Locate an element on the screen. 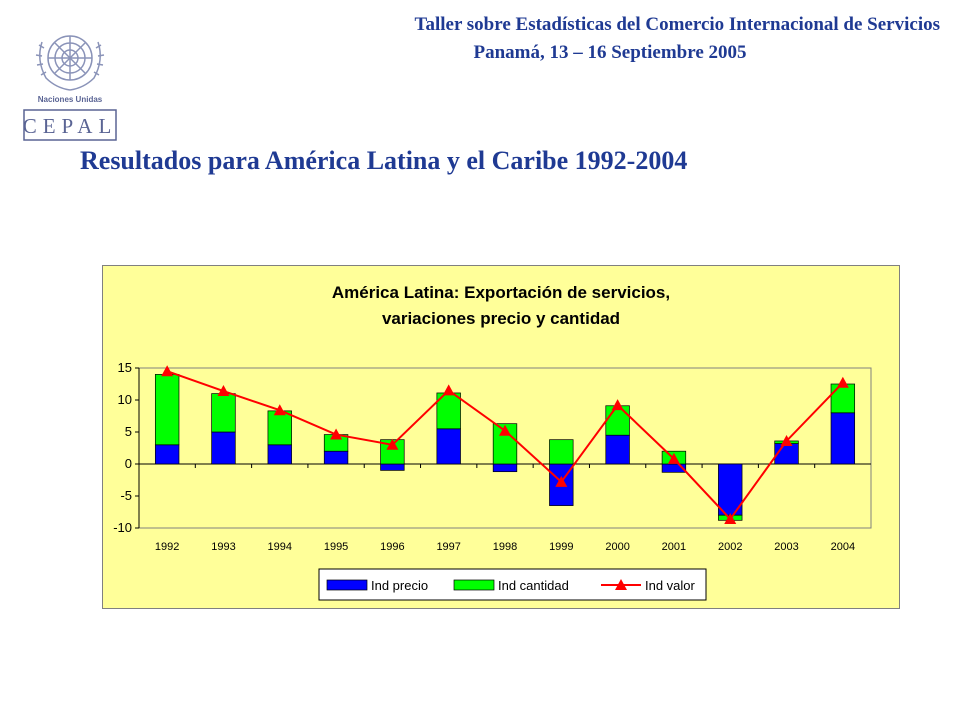  cepal-logo: Naciones Unidas CEPAL is located at coordinates (70, 83).